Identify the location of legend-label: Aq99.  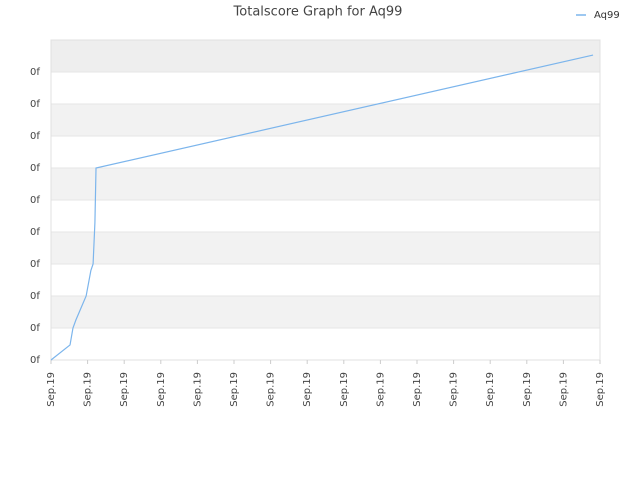
(607, 15).